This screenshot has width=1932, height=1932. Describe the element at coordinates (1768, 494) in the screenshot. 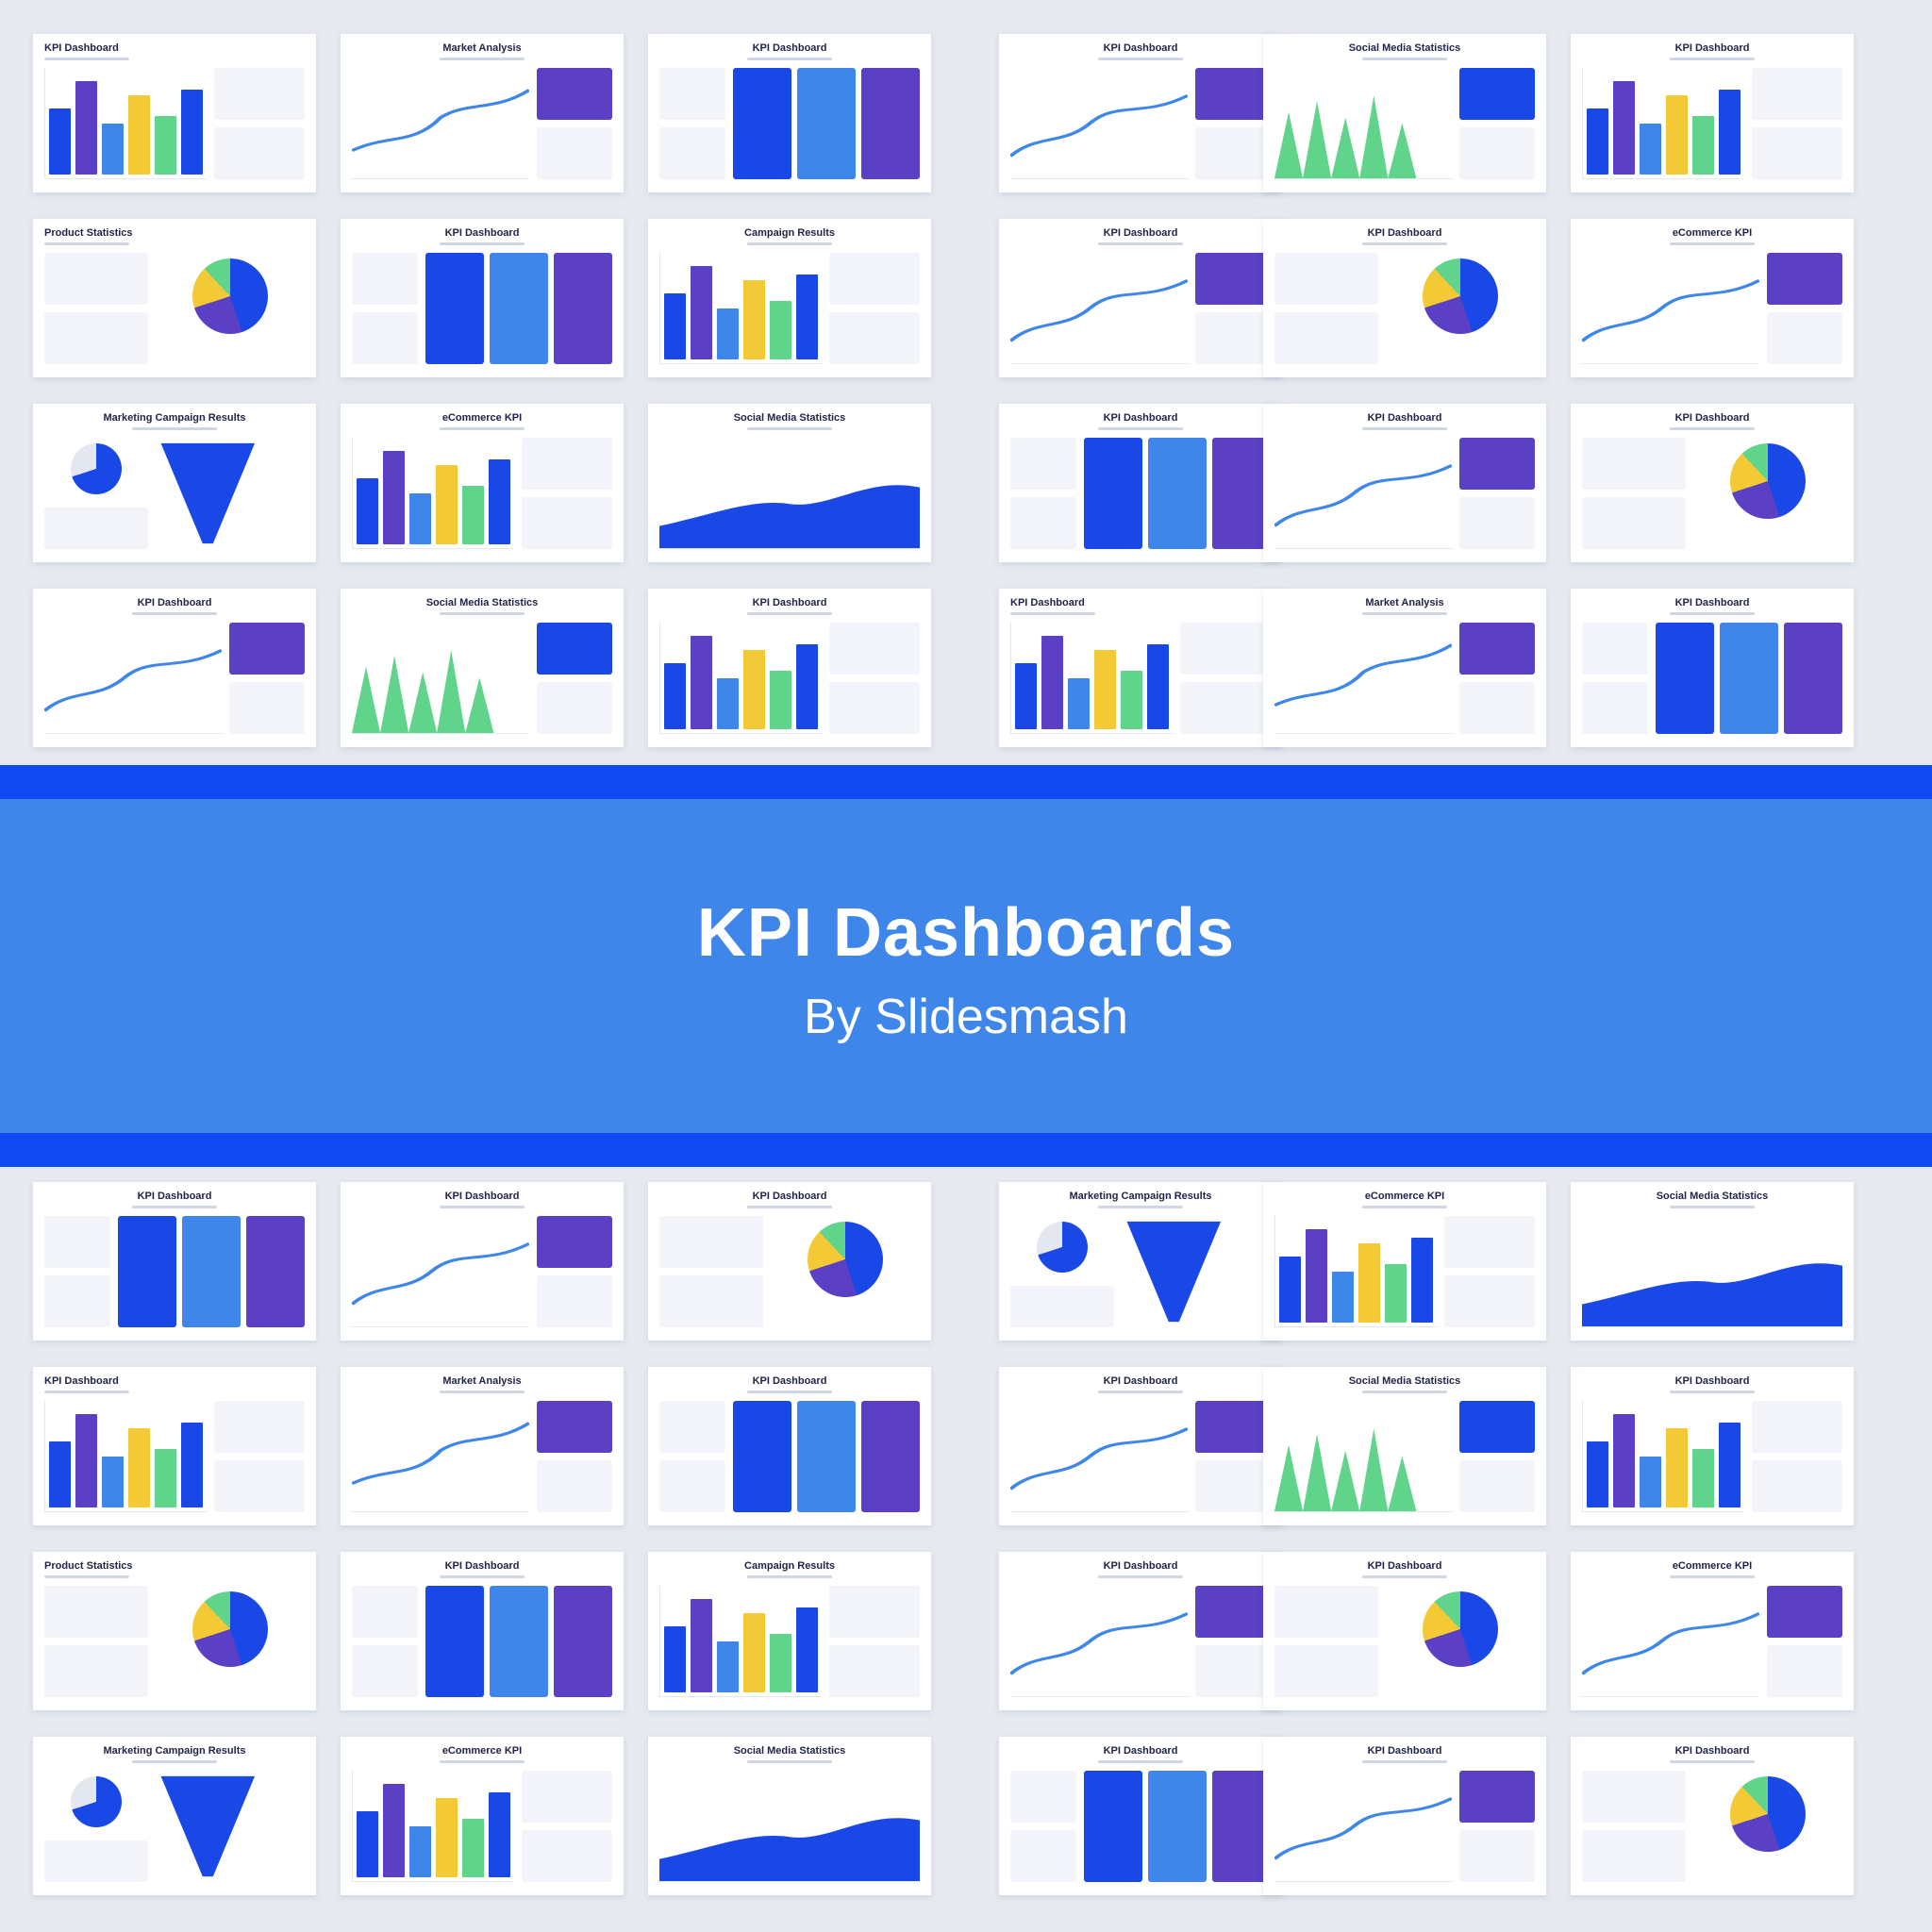

I see `preview-donut-area` at that location.